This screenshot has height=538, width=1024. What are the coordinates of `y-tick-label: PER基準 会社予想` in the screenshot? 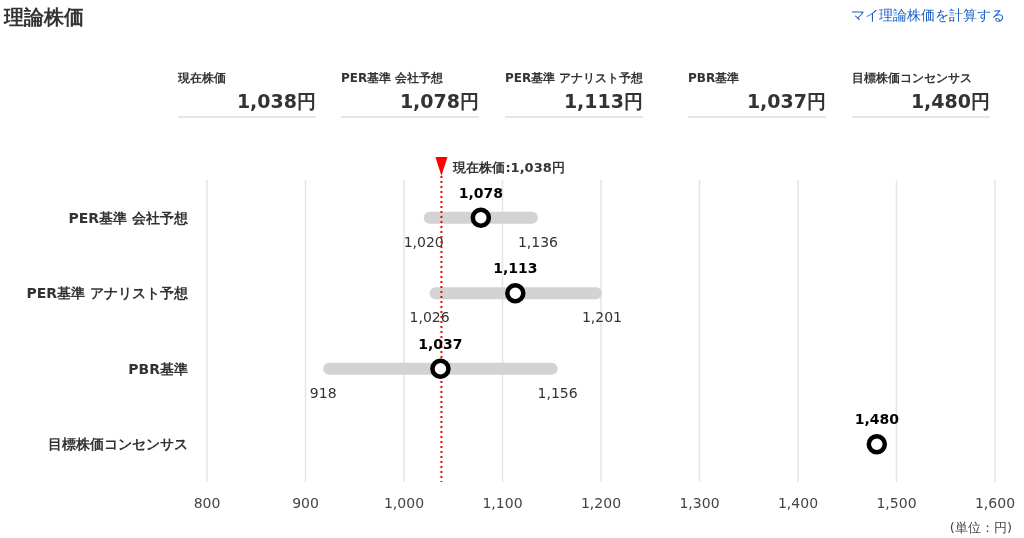 It's located at (128, 217).